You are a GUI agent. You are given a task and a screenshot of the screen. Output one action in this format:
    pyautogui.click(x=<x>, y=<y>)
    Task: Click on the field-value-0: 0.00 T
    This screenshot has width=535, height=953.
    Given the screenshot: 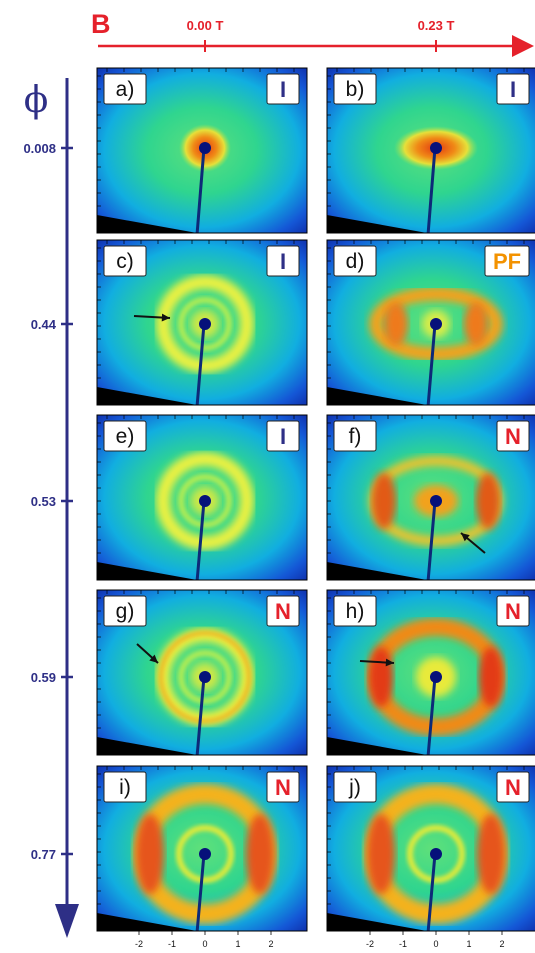 What is the action you would take?
    pyautogui.click(x=205, y=25)
    